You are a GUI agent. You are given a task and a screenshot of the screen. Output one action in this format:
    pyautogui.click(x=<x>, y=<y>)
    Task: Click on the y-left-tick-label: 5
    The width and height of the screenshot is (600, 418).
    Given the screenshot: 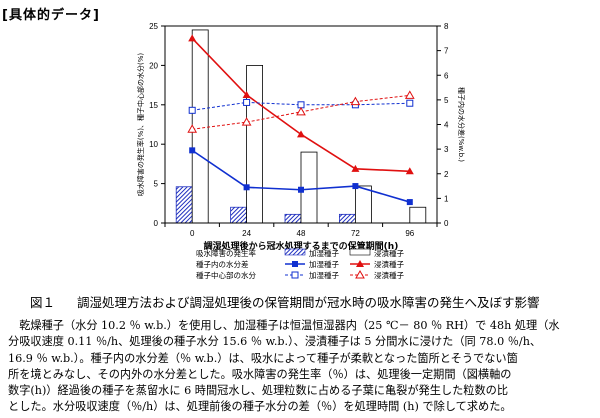 What is the action you would take?
    pyautogui.click(x=156, y=184)
    